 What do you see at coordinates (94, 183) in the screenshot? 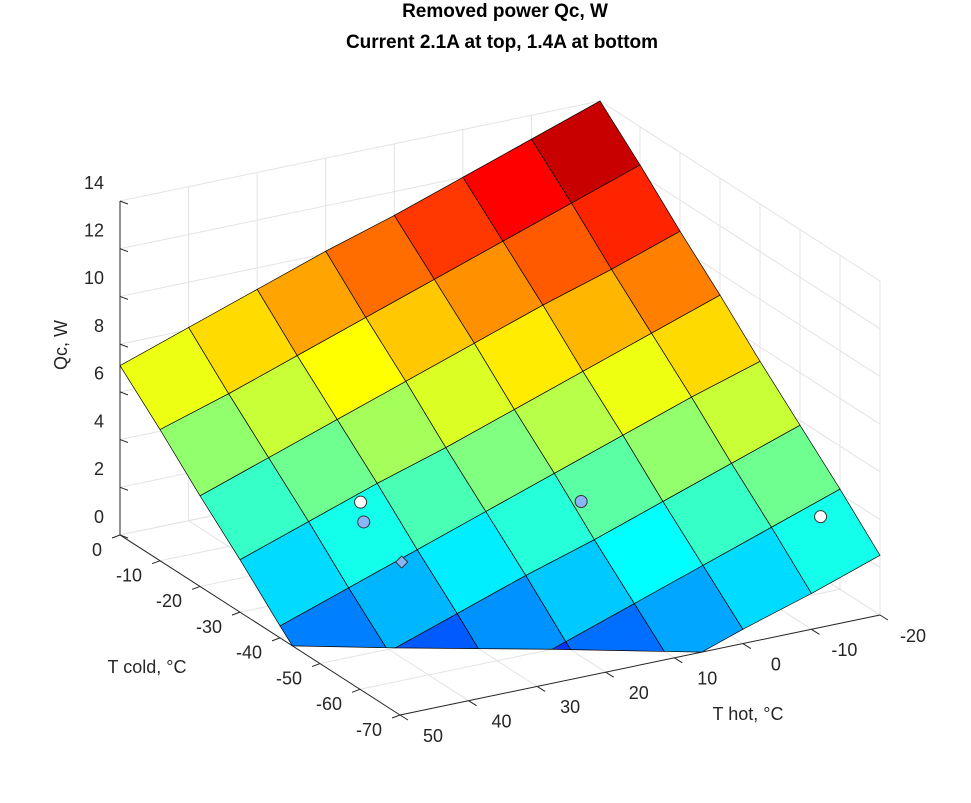
I see `z-tick-label: 14` at bounding box center [94, 183].